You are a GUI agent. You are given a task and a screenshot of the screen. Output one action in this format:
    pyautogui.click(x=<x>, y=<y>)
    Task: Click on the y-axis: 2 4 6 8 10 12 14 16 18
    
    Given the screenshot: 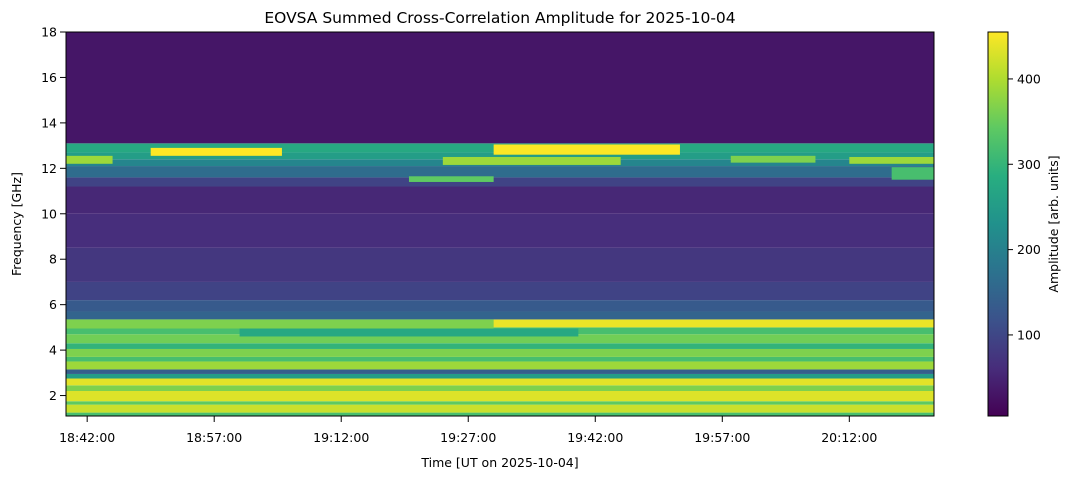 What is the action you would take?
    pyautogui.click(x=53, y=214)
    